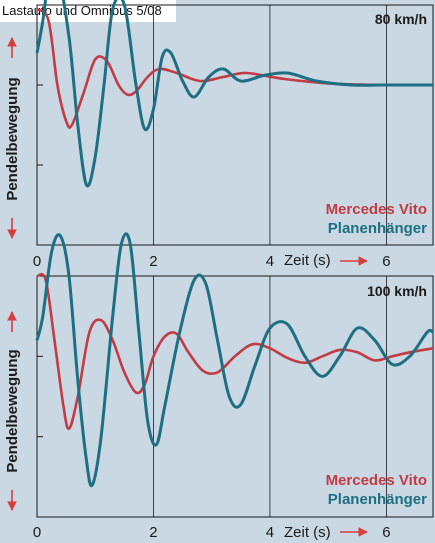  I want to click on x-tick-label-80: 6, so click(386, 261).